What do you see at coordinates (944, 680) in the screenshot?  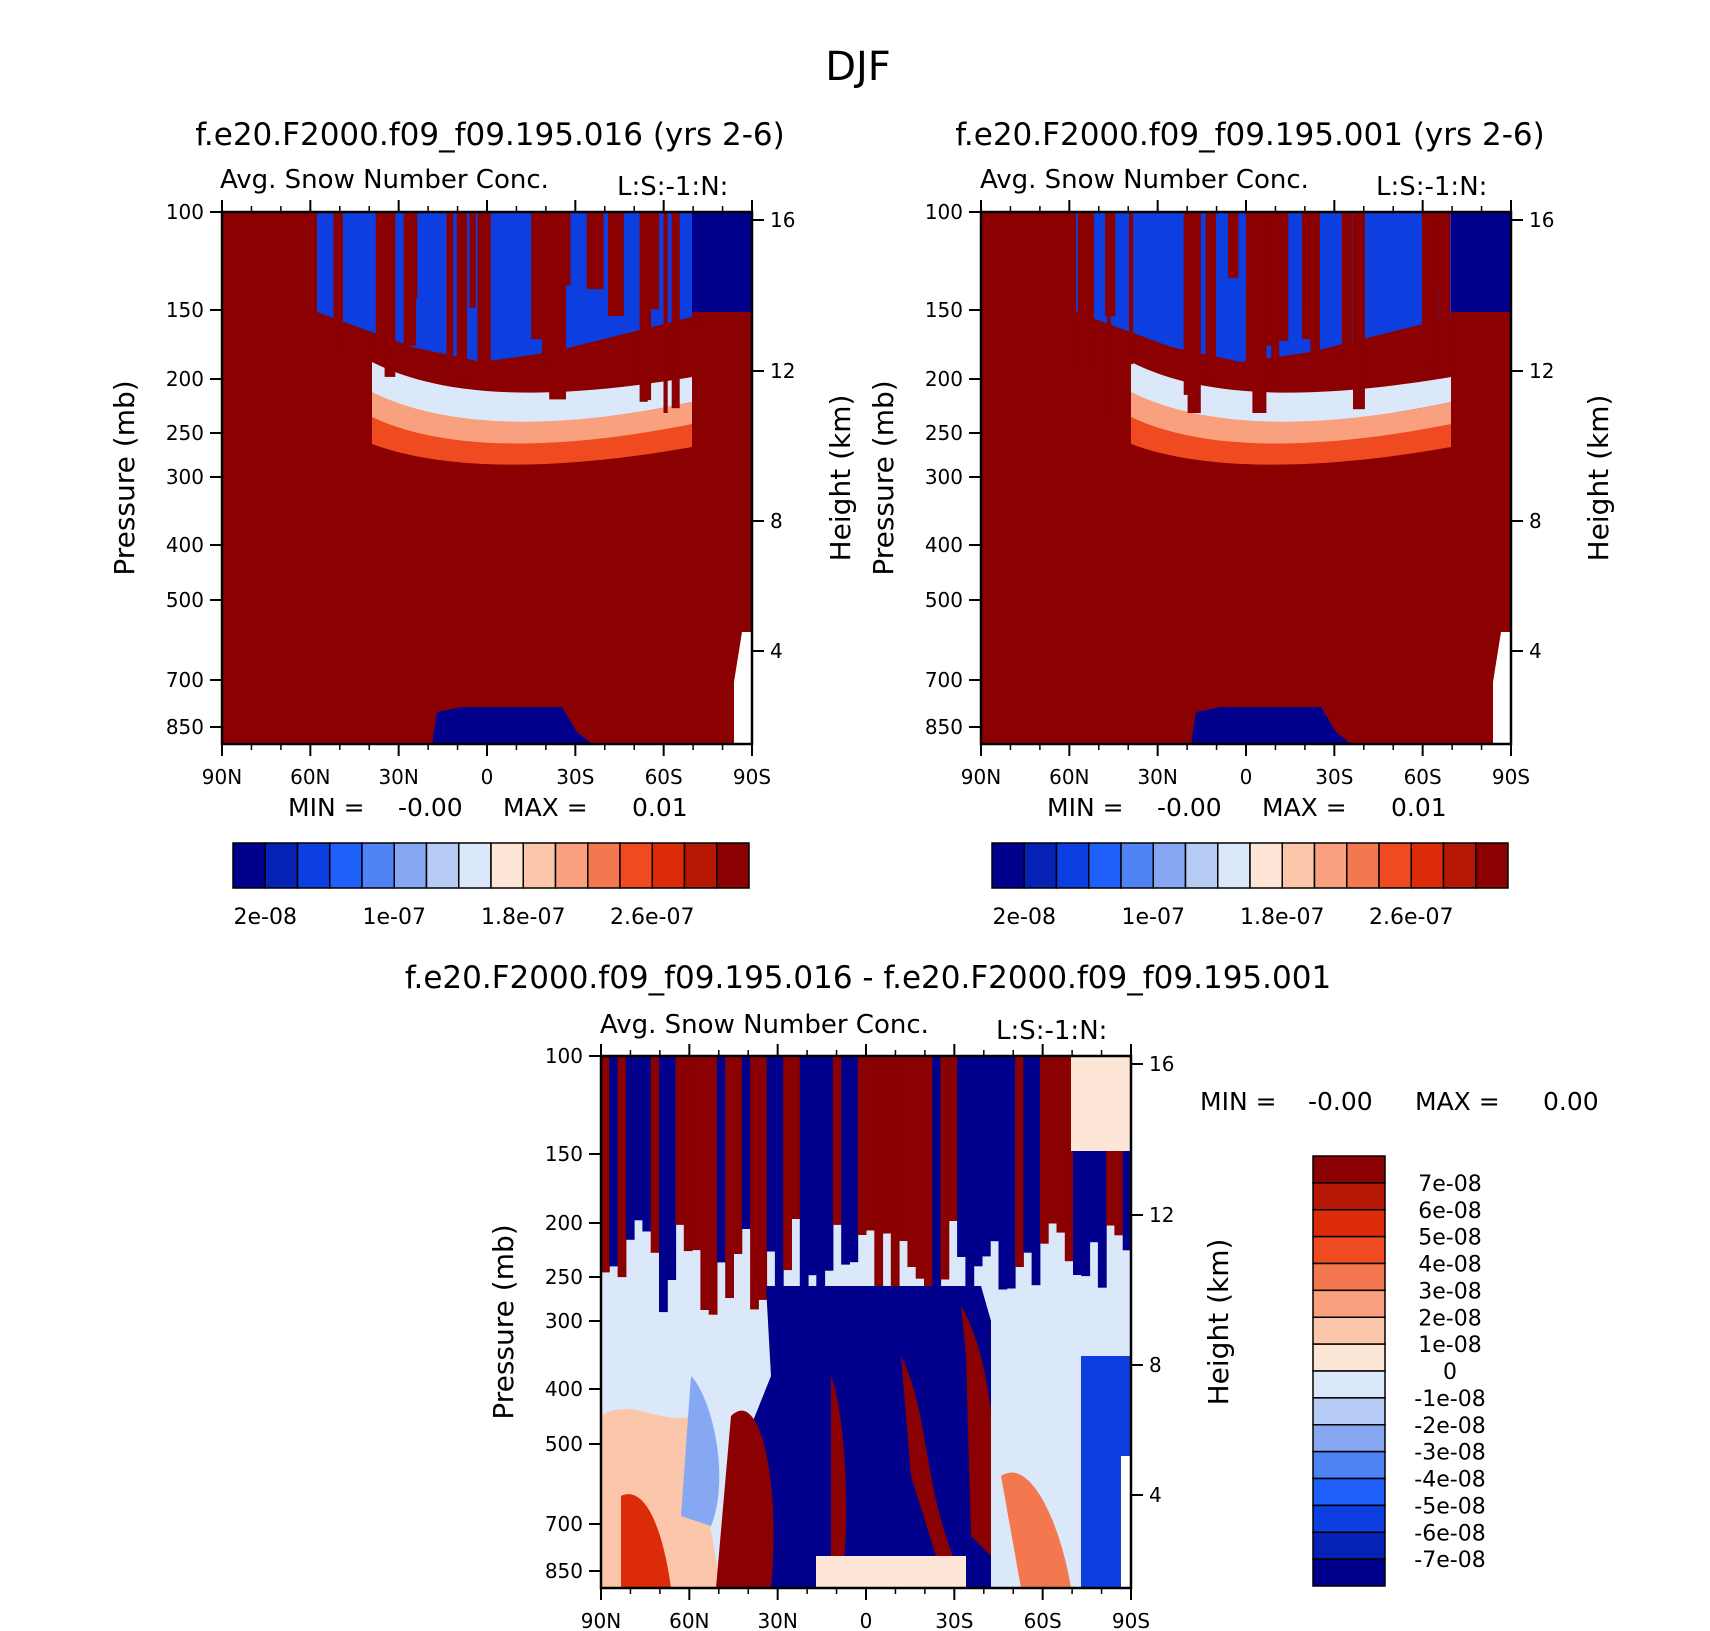 I see `y-tick-label: 700` at bounding box center [944, 680].